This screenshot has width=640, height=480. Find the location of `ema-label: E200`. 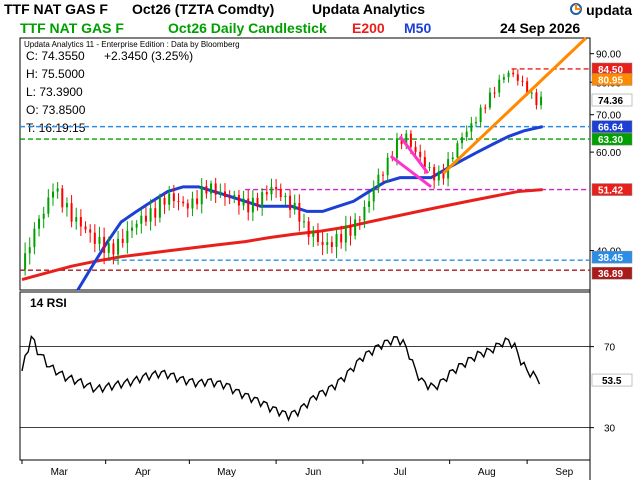

ema-label: E200 is located at coordinates (368, 28).